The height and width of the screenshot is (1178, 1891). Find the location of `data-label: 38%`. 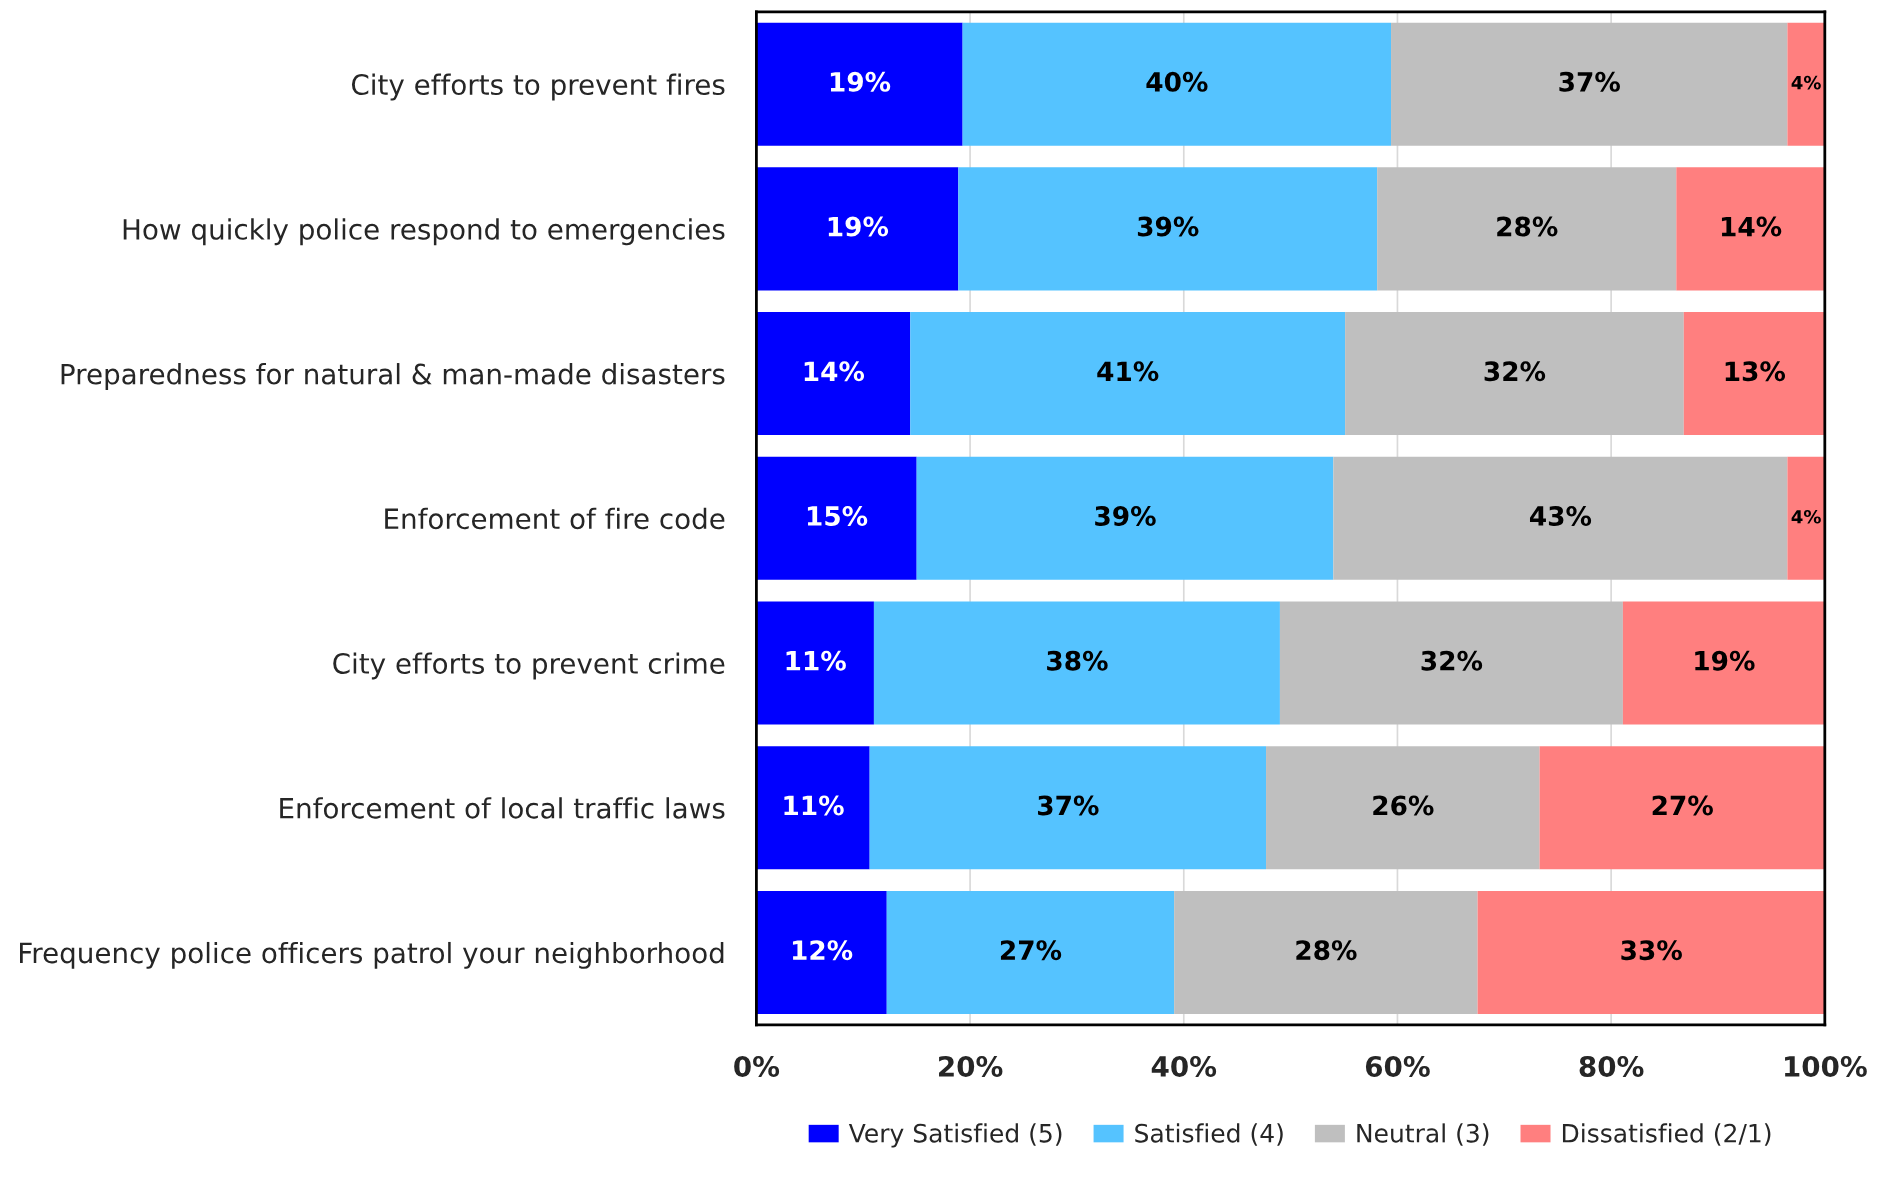

data-label: 38% is located at coordinates (1077, 660).